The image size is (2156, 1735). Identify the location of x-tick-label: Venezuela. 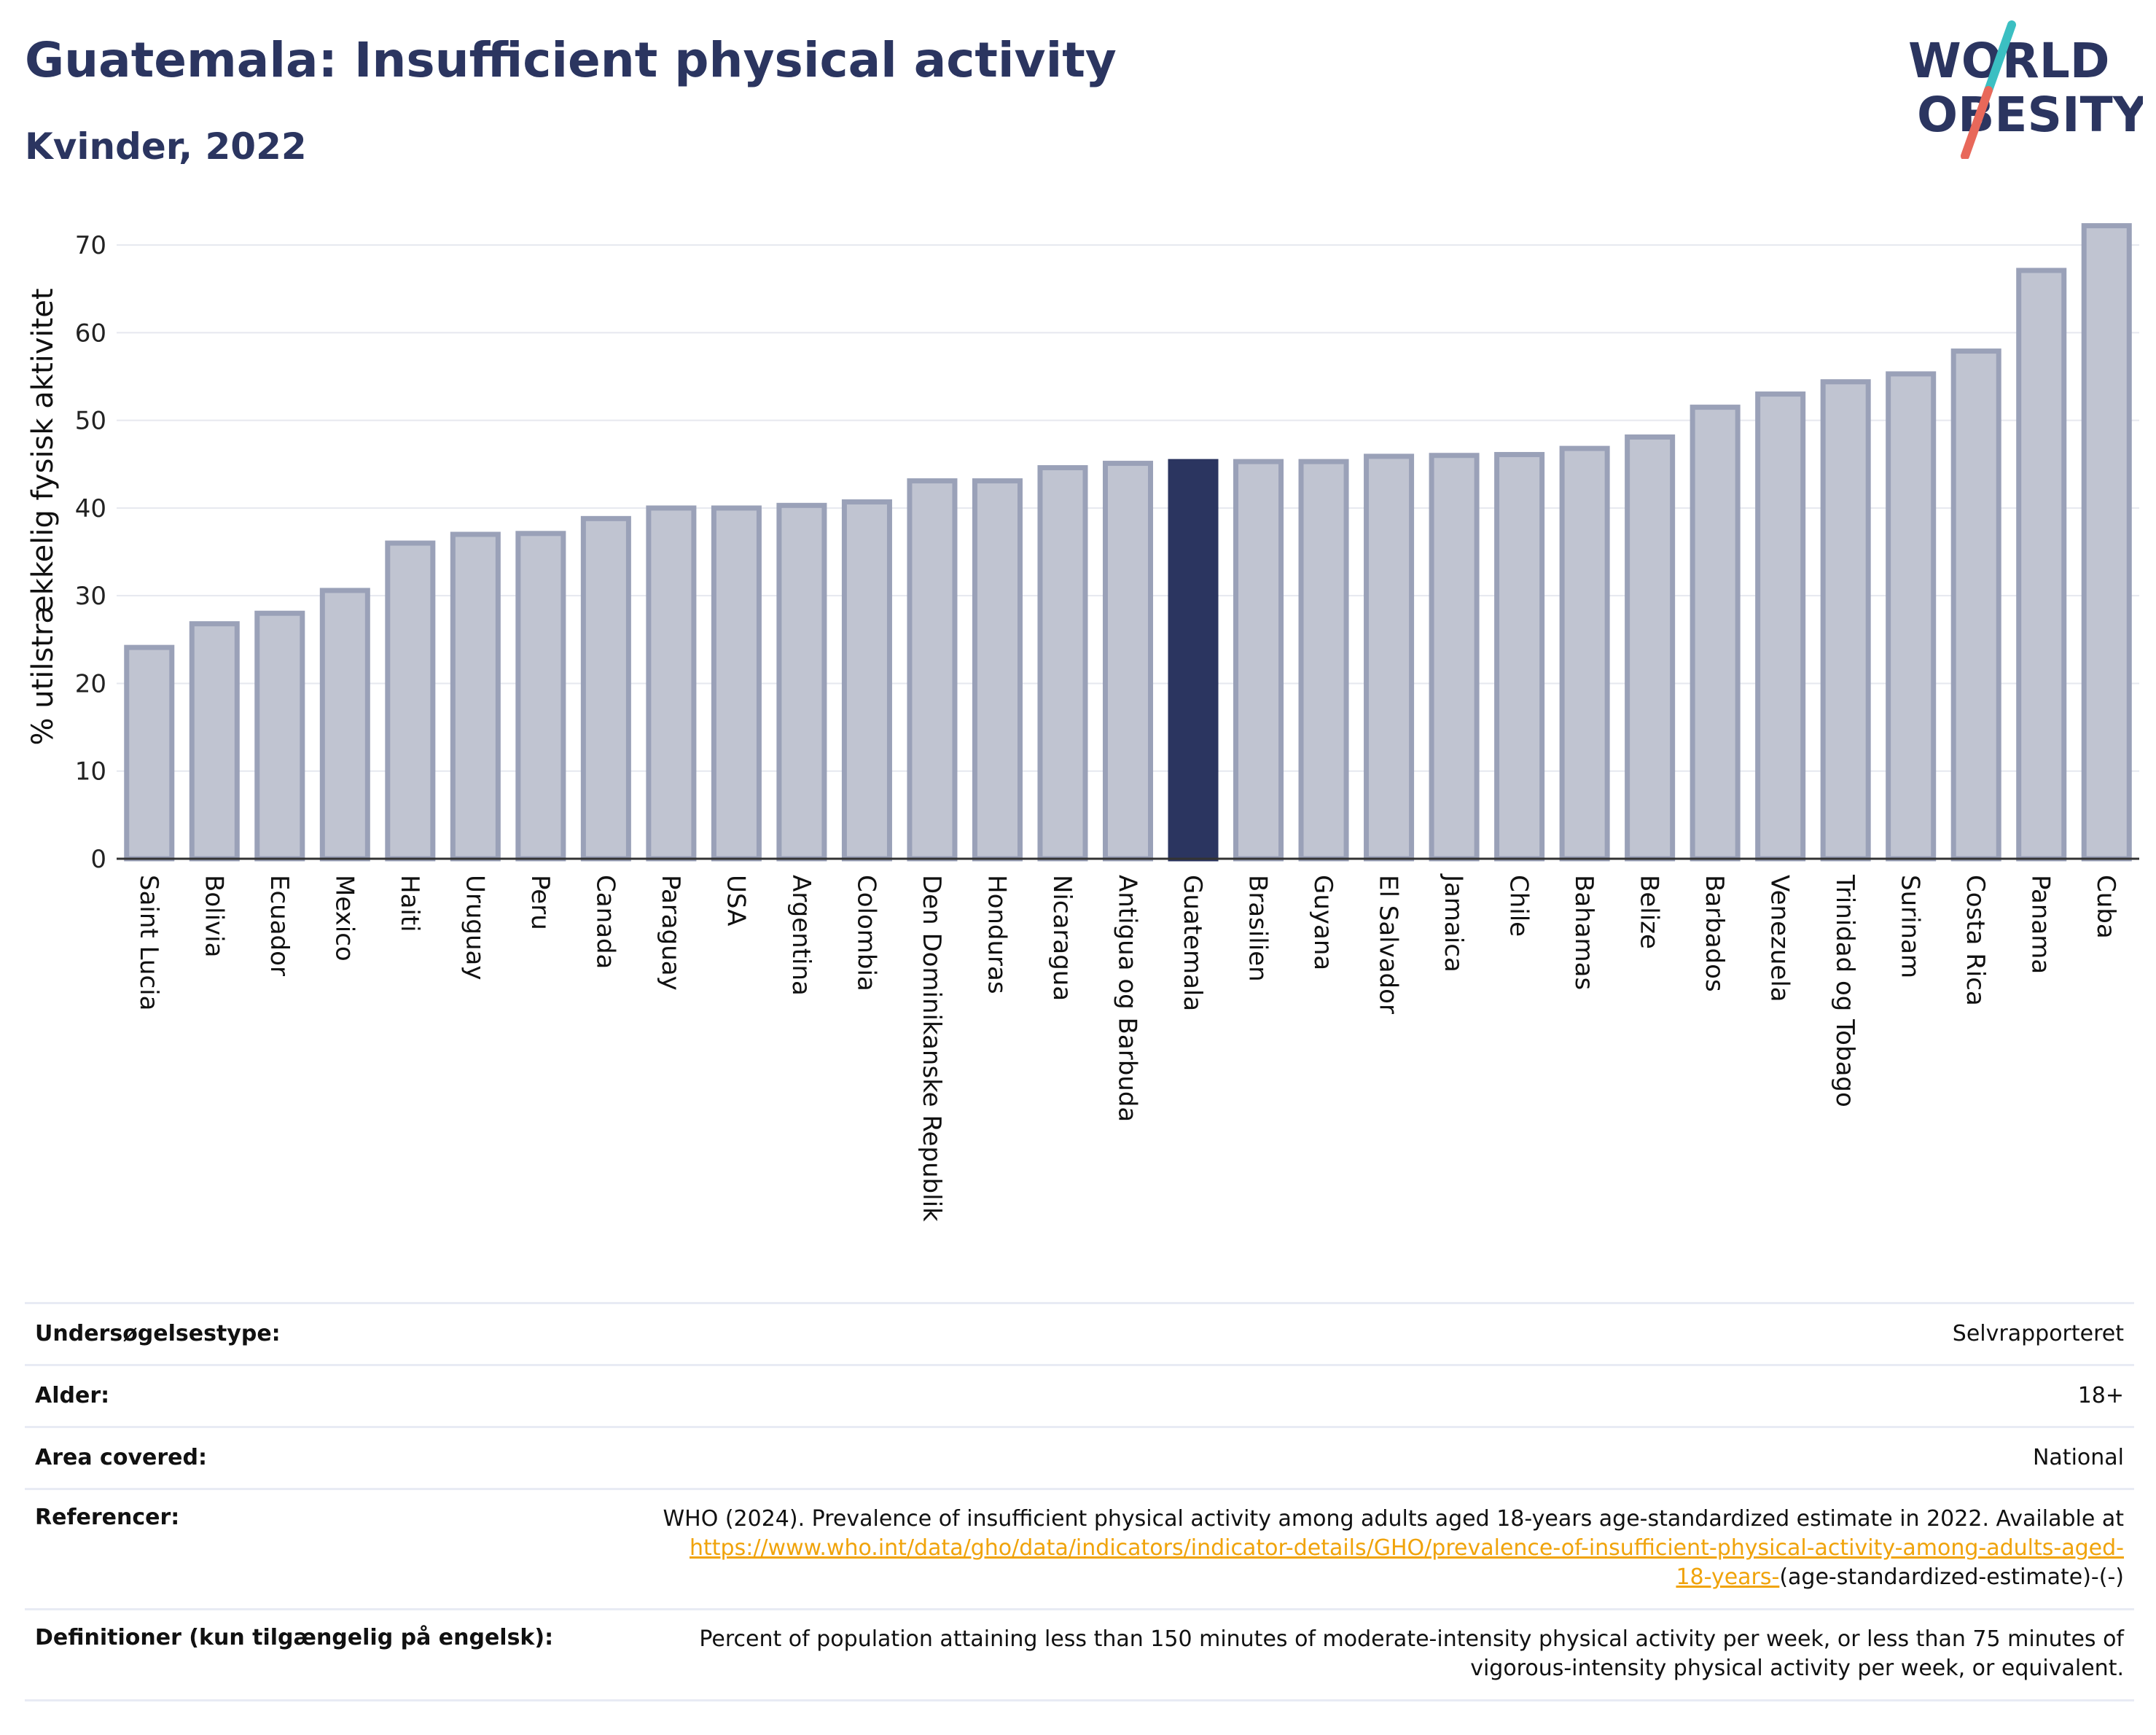
(1779, 938).